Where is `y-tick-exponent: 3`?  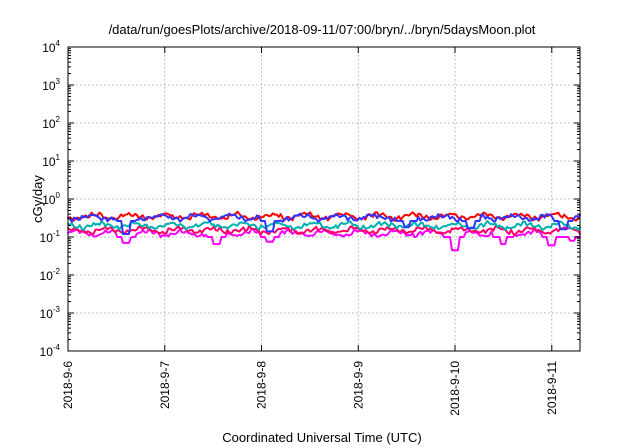
y-tick-exponent: 3 is located at coordinates (58, 81).